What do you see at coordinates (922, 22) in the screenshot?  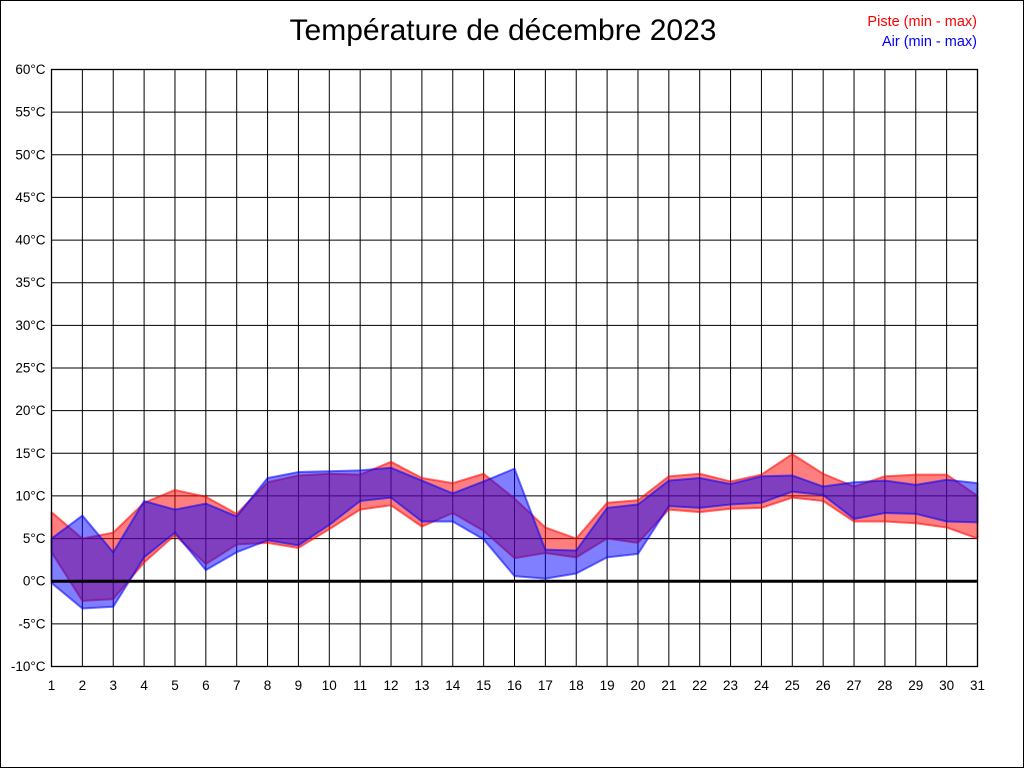 I see `legend-item-piste: Piste (min - max)` at bounding box center [922, 22].